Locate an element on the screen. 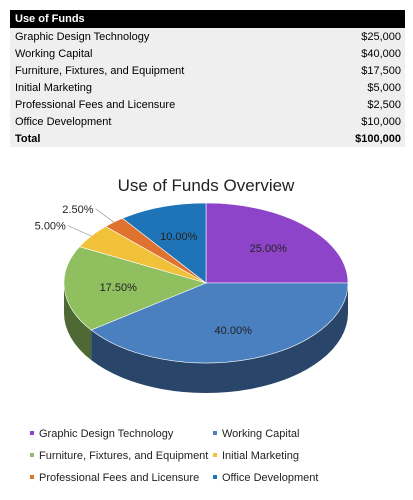 This screenshot has height=500, width=413. row-amount: $5,000 is located at coordinates (384, 87).